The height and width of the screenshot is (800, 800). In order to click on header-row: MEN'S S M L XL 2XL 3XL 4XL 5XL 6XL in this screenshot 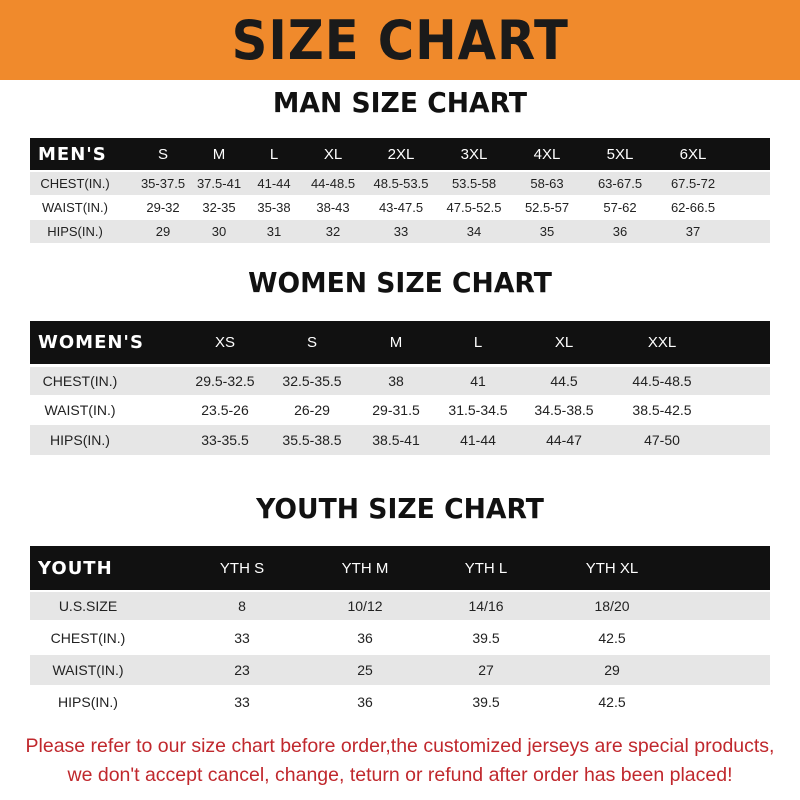, I will do `click(400, 154)`.